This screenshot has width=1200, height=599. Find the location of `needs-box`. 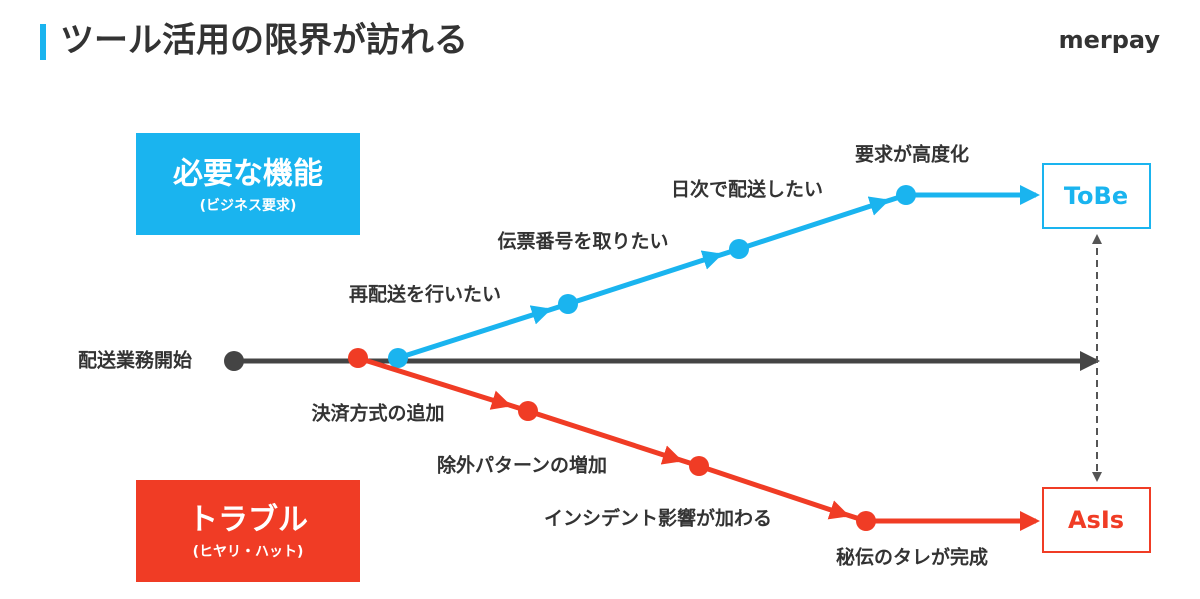

needs-box is located at coordinates (248, 184).